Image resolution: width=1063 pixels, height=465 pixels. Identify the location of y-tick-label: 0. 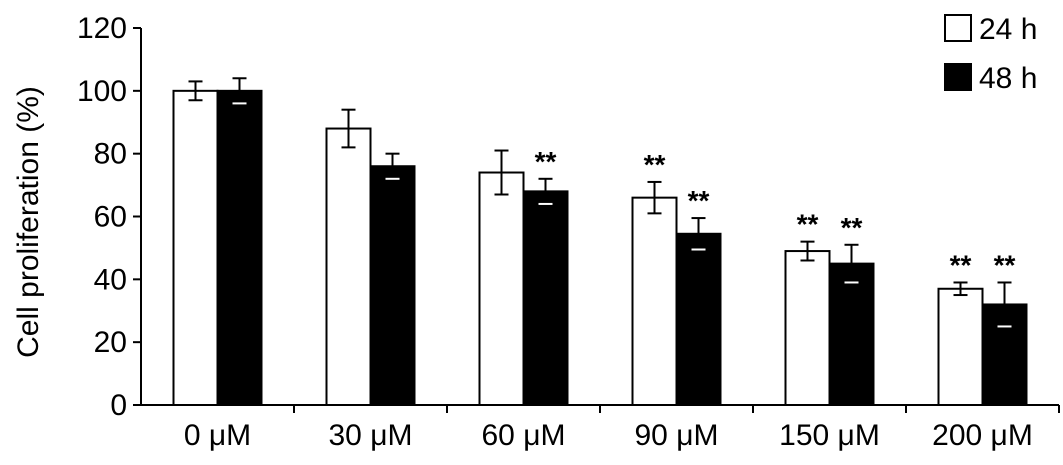
(118, 405).